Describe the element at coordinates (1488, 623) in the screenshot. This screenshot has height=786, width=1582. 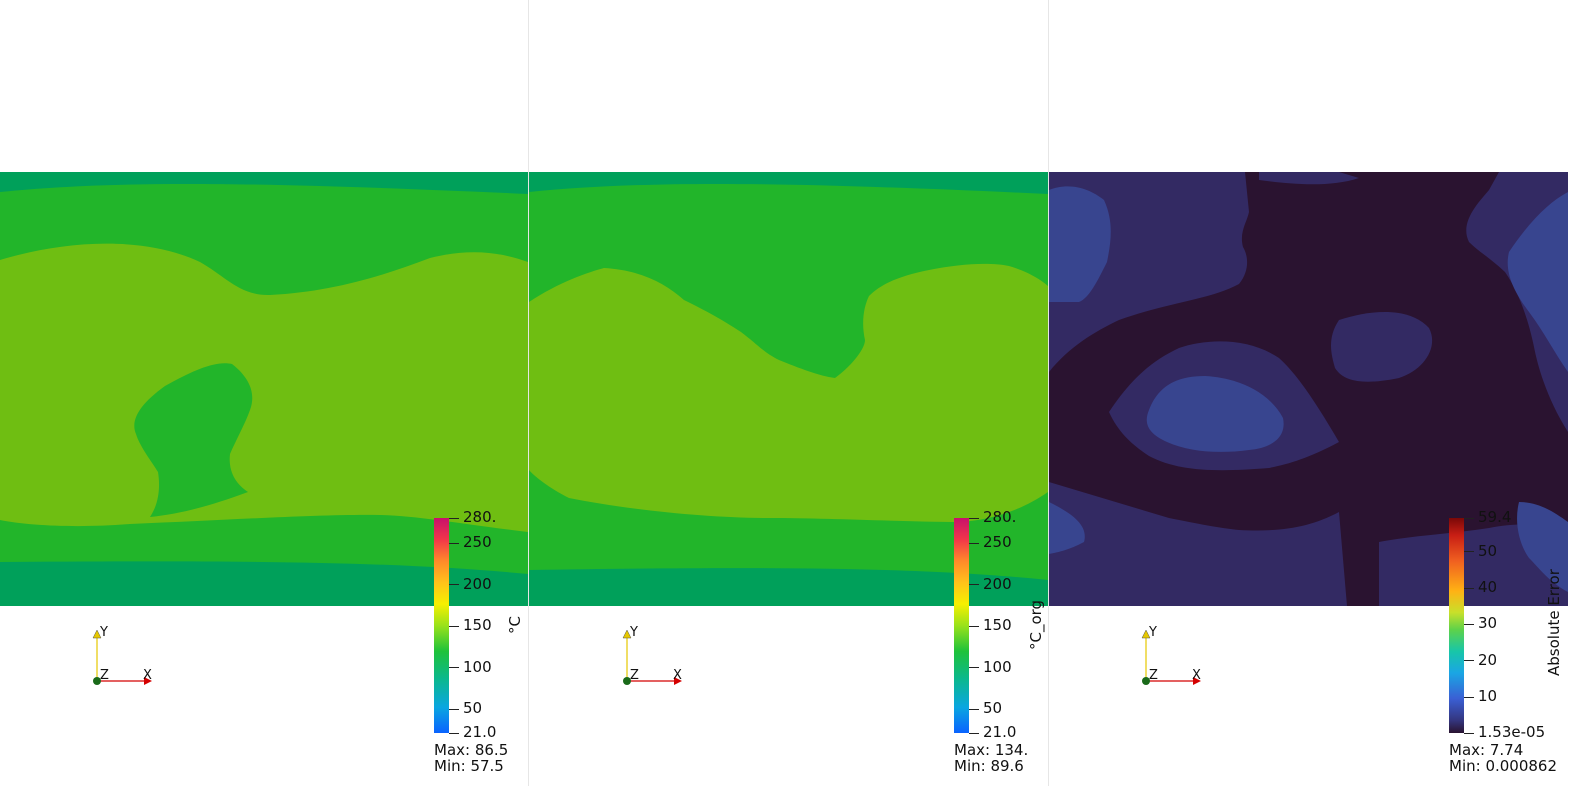
I see `colorbar-tick-label: 30` at that location.